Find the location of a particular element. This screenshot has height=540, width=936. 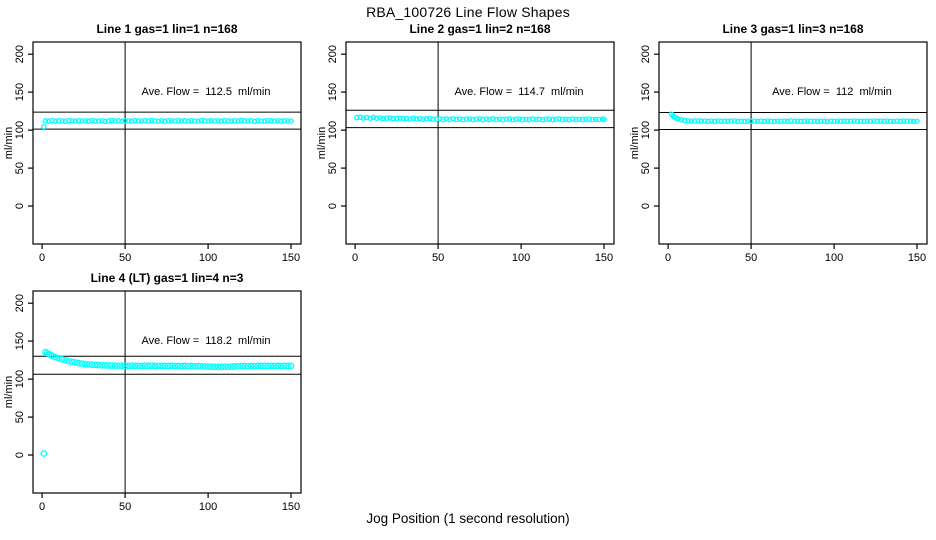

plot-4: 0 50 100 150 0 50 100 150 200 is located at coordinates (158, 401).